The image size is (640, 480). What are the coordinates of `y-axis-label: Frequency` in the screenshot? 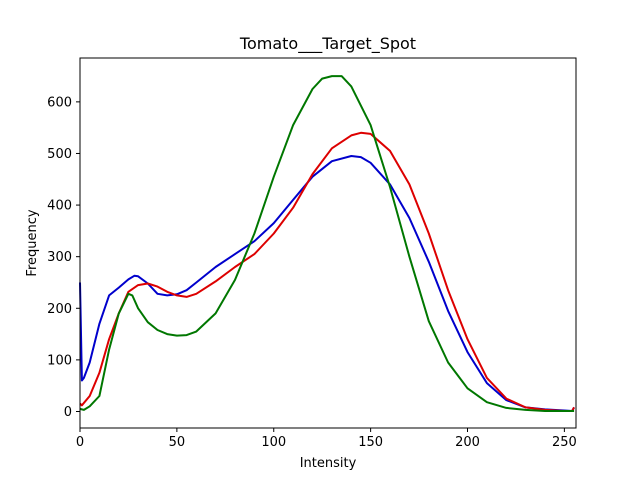 It's located at (32, 242).